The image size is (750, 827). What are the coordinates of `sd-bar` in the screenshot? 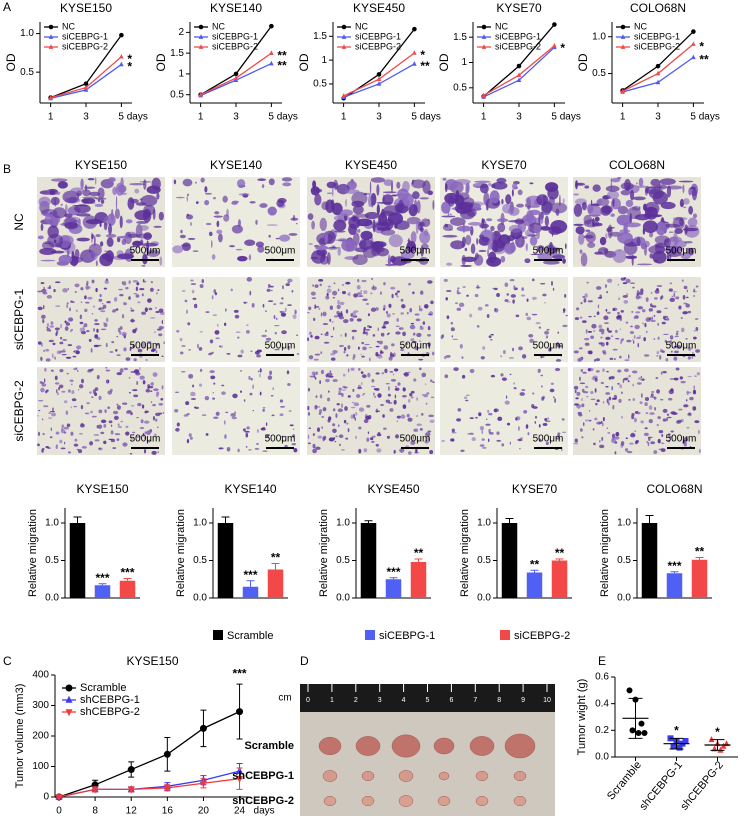 It's located at (717, 745).